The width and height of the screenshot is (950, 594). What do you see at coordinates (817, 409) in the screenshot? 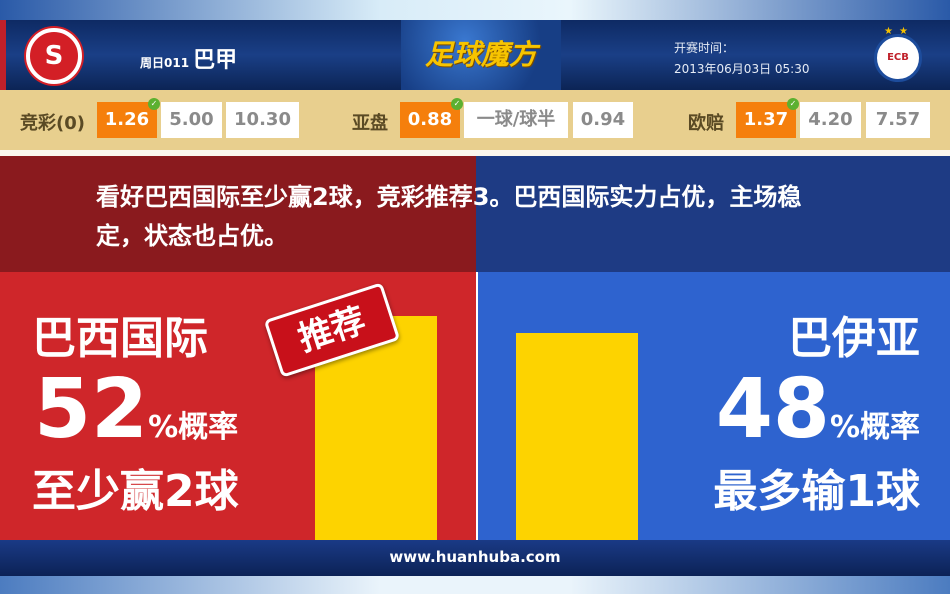
I see `away-probability: 48%概率` at bounding box center [817, 409].